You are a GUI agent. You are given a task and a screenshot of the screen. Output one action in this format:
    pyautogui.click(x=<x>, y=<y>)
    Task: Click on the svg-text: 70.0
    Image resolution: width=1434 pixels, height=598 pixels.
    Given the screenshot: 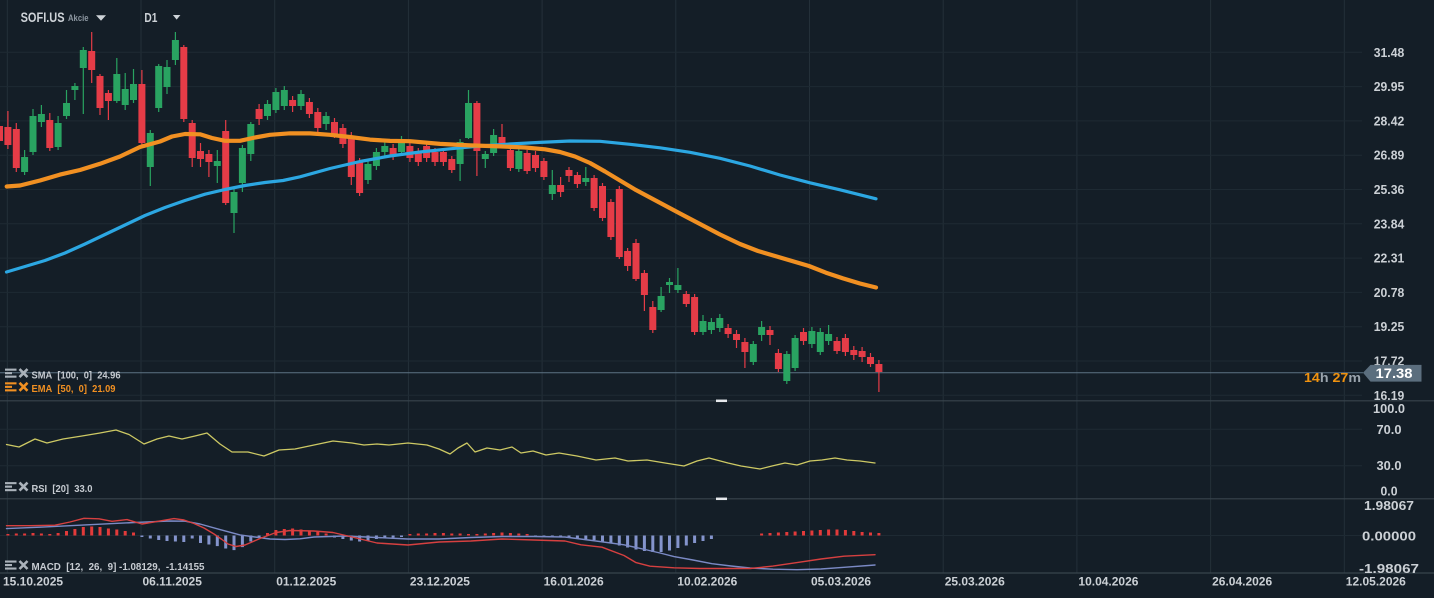 What is the action you would take?
    pyautogui.click(x=1389, y=430)
    